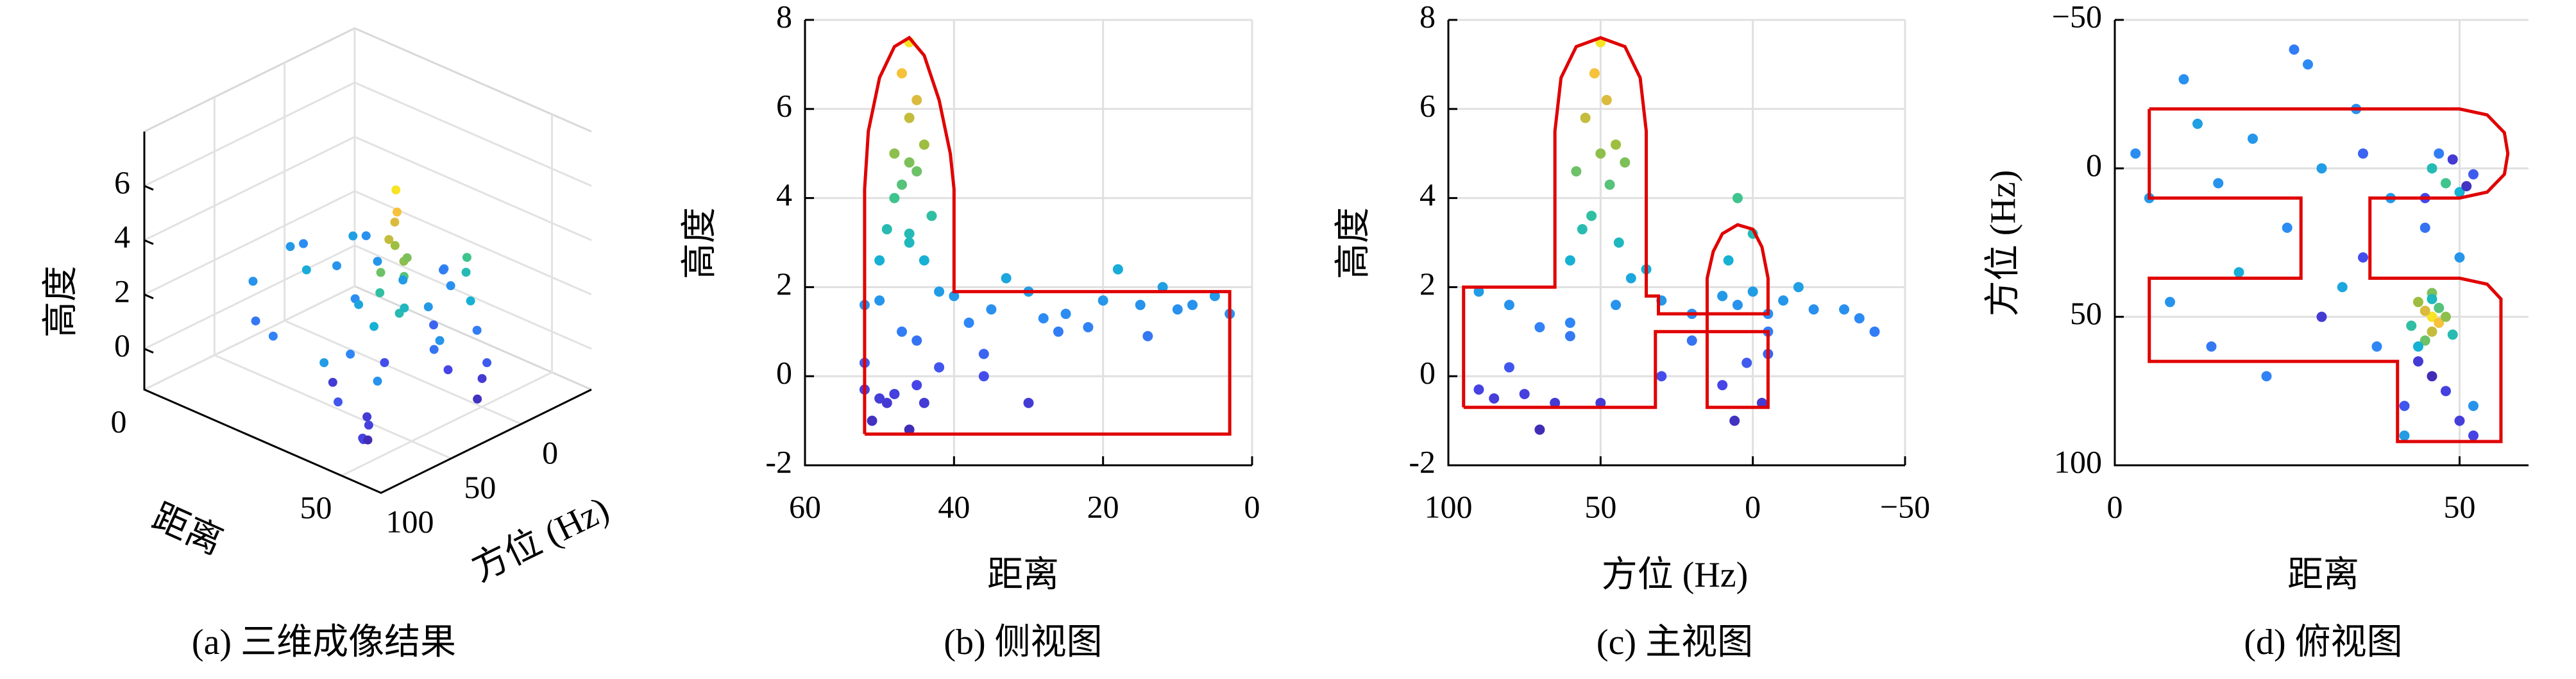  Describe the element at coordinates (368, 80) in the screenshot. I see `box-edge` at that location.